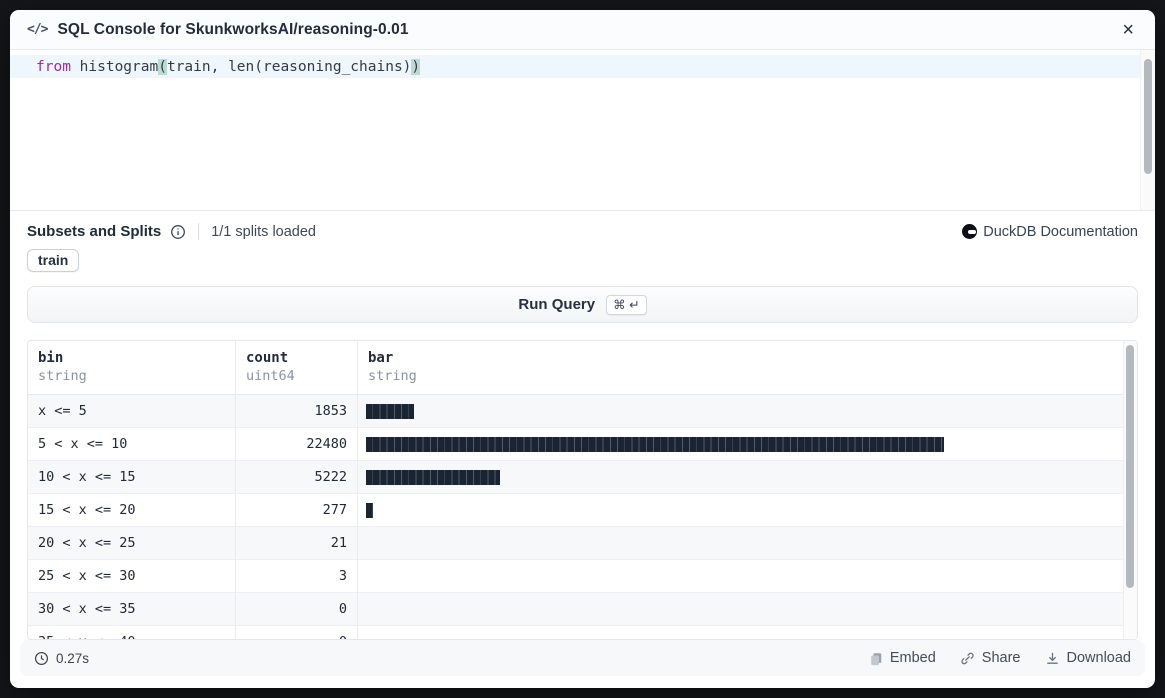 The image size is (1165, 698). What do you see at coordinates (267, 358) in the screenshot?
I see `column-name: count` at bounding box center [267, 358].